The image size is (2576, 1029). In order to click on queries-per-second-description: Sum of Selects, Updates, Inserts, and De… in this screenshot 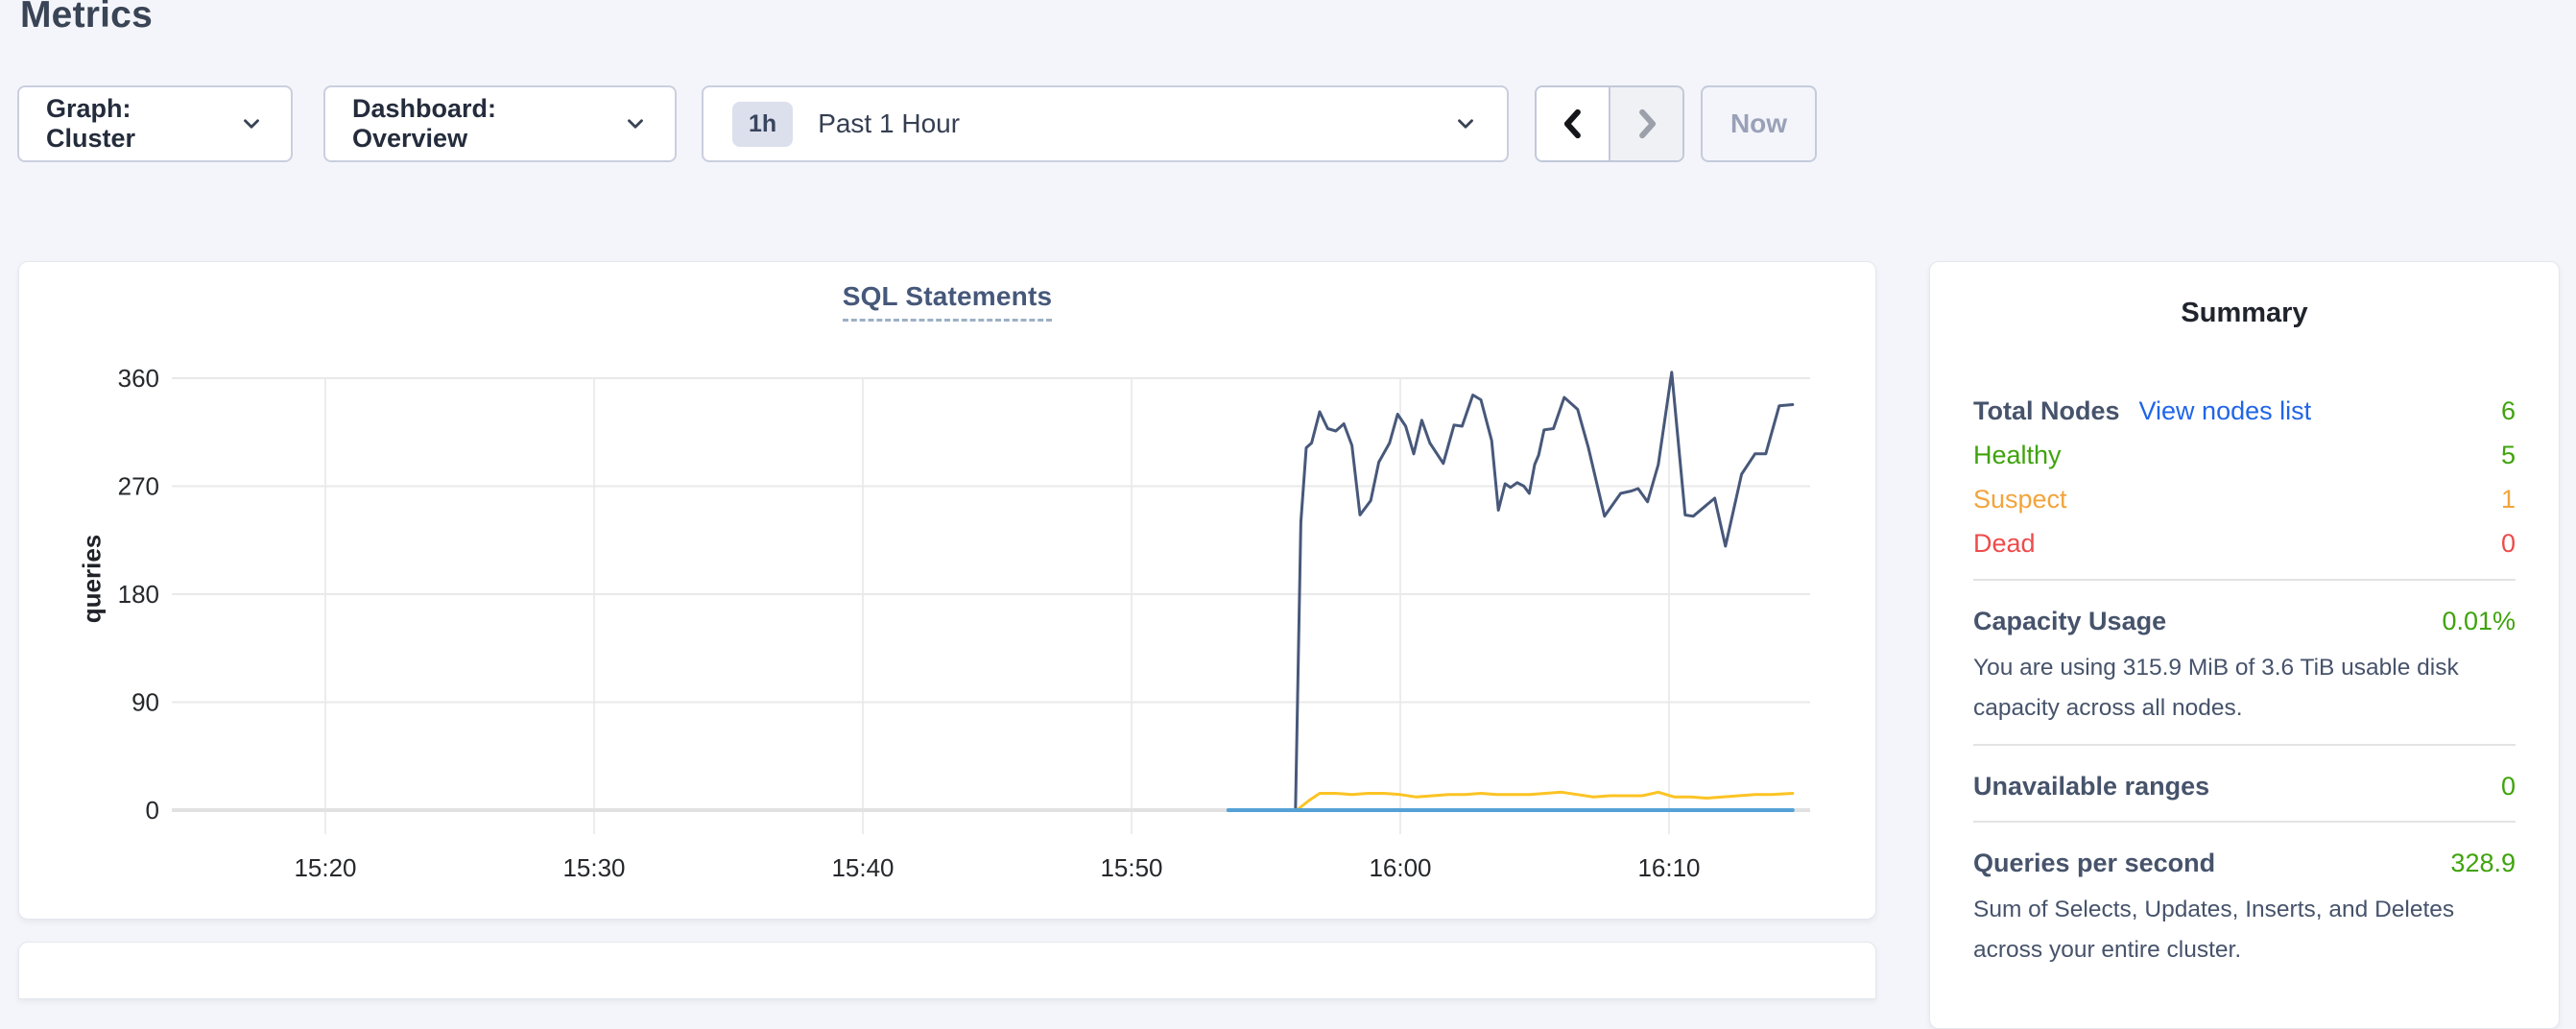, I will do `click(2214, 930)`.